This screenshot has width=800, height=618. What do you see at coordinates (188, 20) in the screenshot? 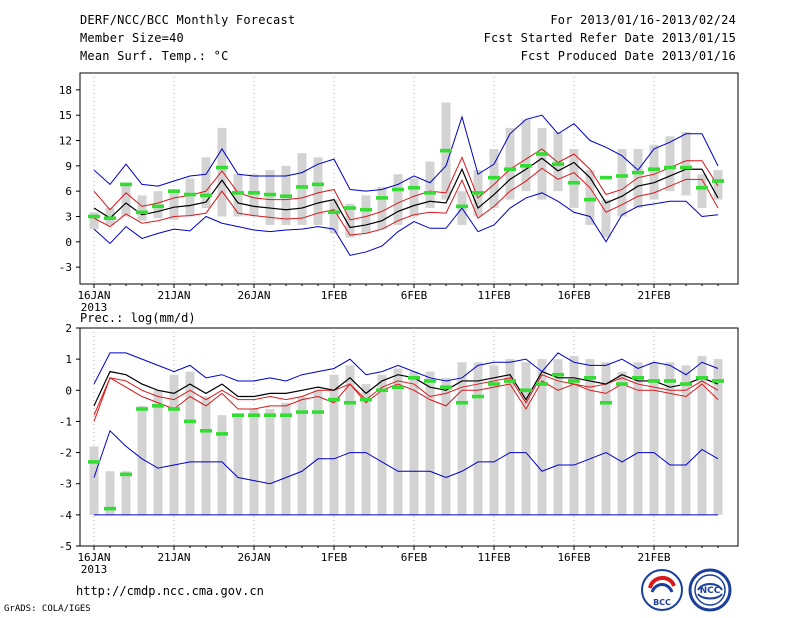
I see `chart-title: DERF/NCC/BCC Monthly Forecast` at bounding box center [188, 20].